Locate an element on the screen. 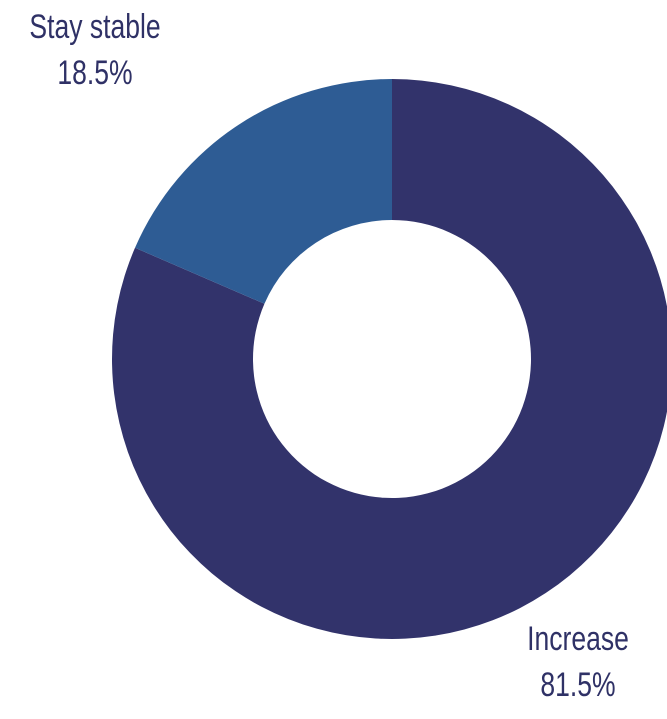 The width and height of the screenshot is (667, 719). slice-value-increase: 81.5% is located at coordinates (578, 685).